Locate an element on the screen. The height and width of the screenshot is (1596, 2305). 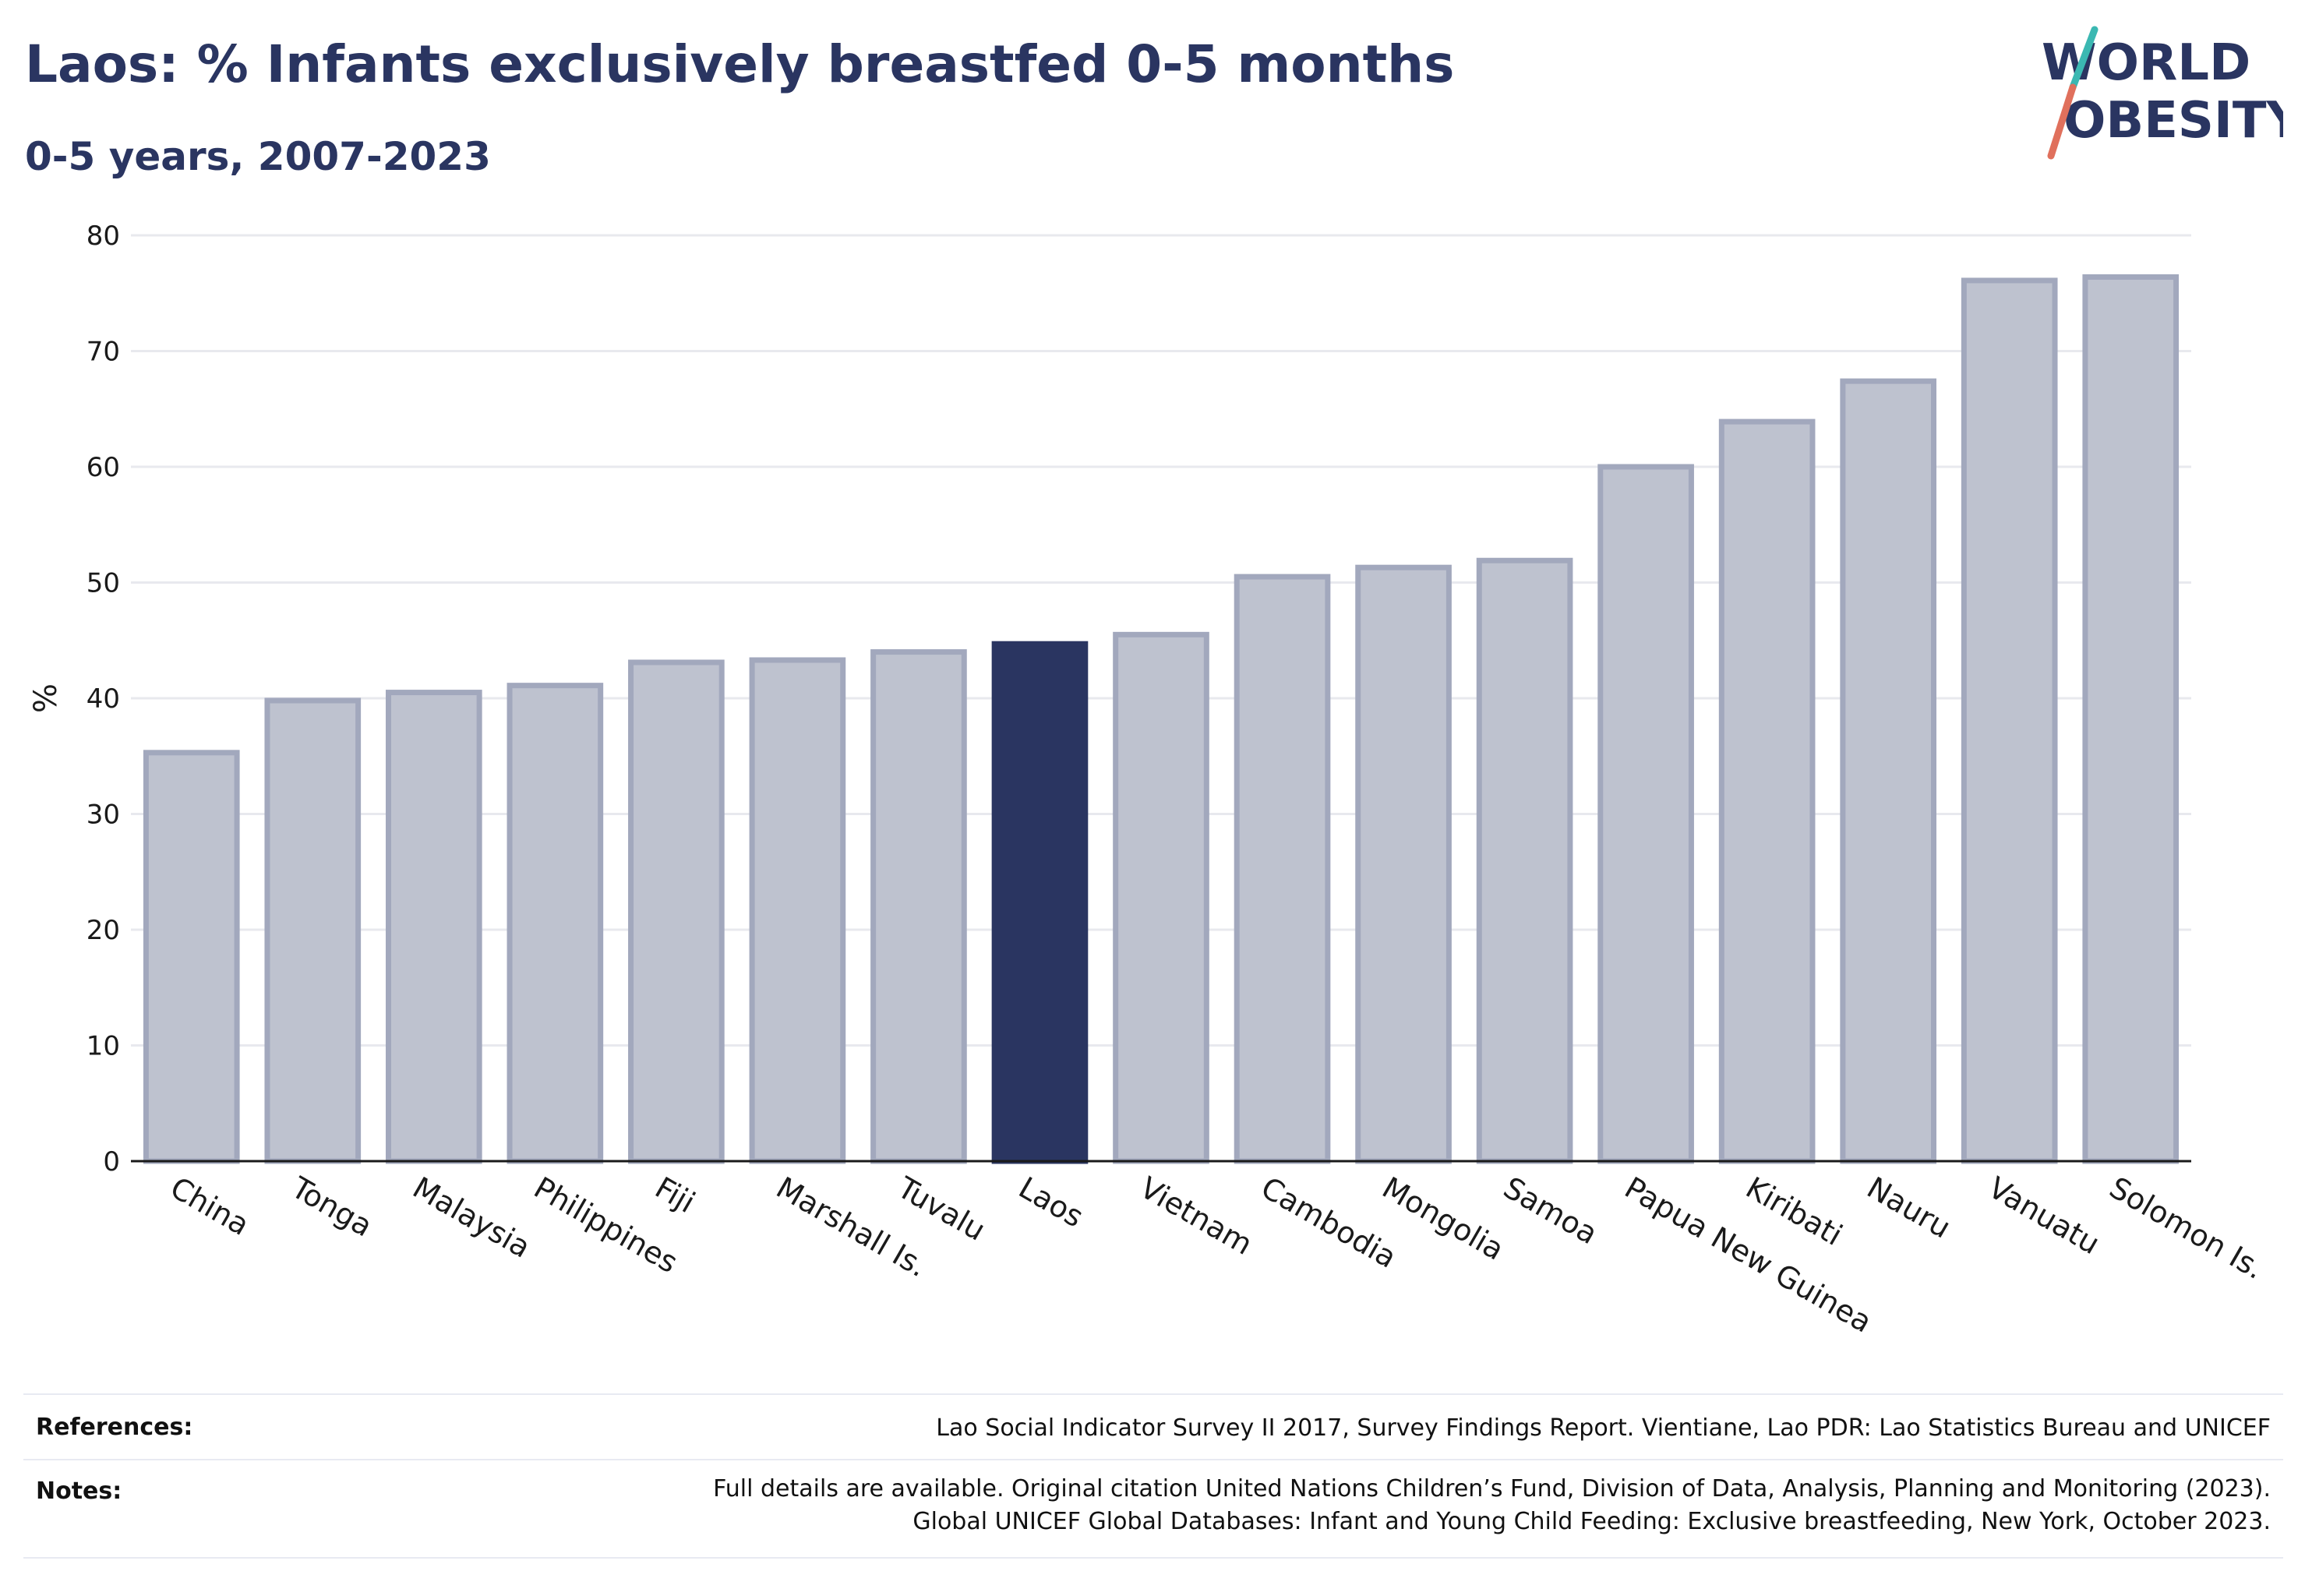
y-tick-label: 70 is located at coordinates (103, 352).